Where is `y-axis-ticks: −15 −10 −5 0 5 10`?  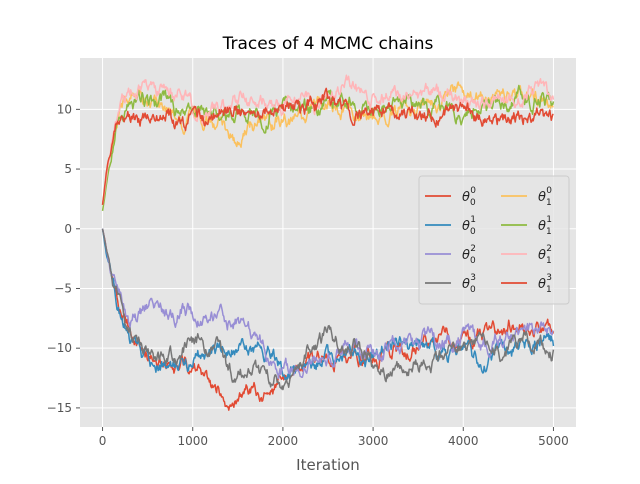
y-axis-ticks: −15 −10 −5 0 5 10 is located at coordinates (63, 258).